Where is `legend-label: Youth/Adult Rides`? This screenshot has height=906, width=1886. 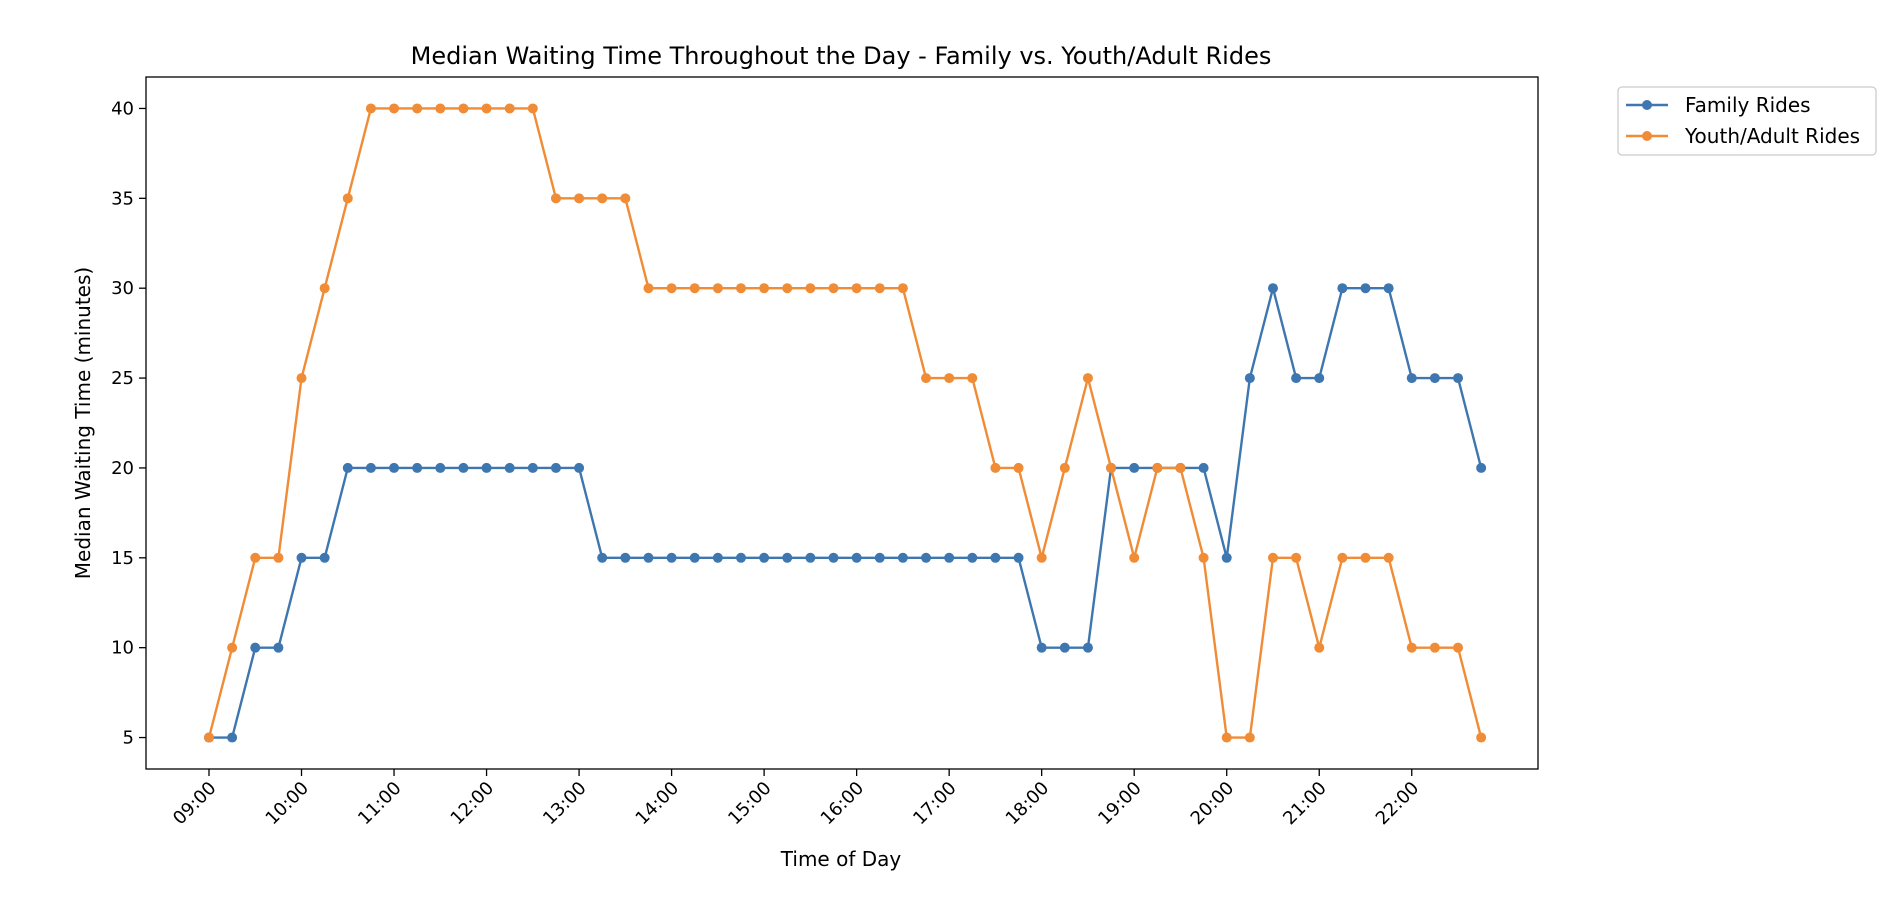
legend-label: Youth/Adult Rides is located at coordinates (1772, 136).